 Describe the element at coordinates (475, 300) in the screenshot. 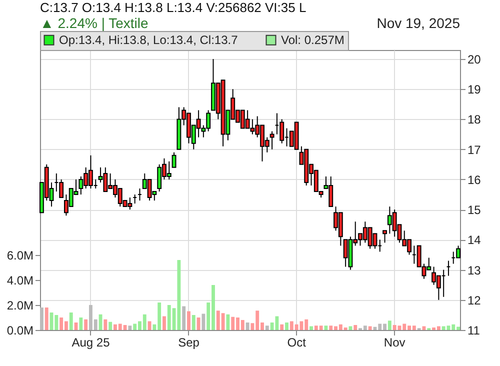

I see `y-tick-label: 12` at that location.